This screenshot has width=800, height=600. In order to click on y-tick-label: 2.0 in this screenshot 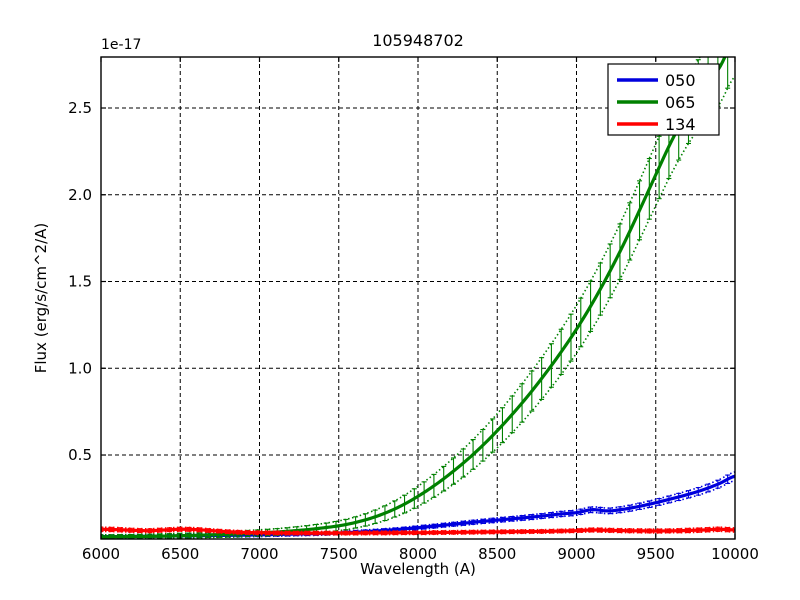, I will do `click(80, 195)`.